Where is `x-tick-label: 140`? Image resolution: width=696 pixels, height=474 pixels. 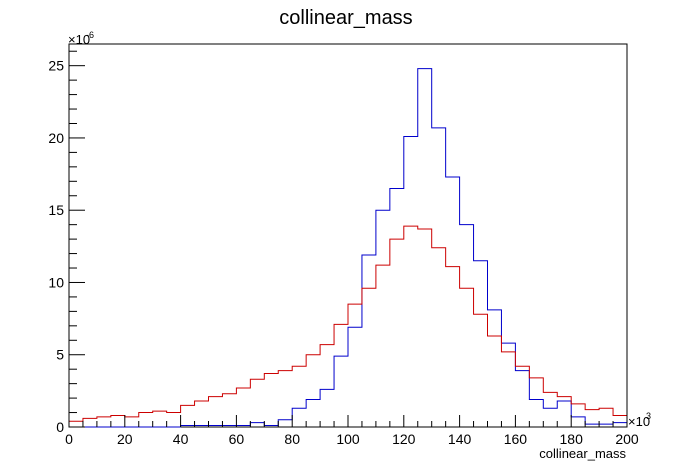
x-tick-label: 140 is located at coordinates (460, 439).